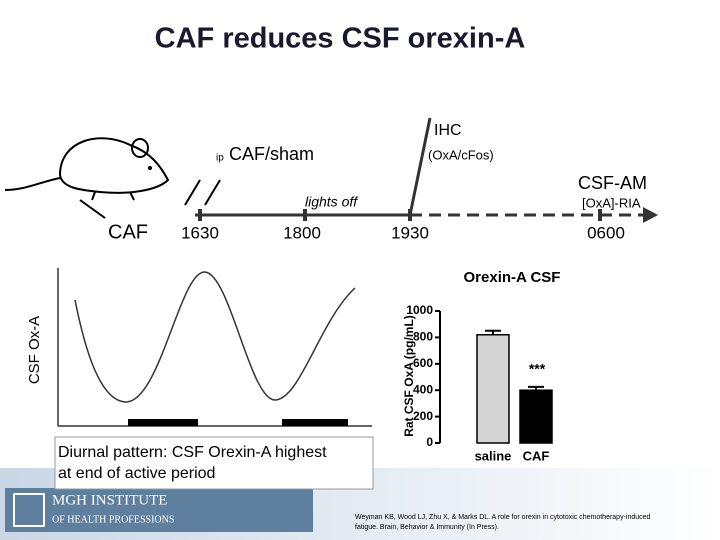 This screenshot has height=540, width=720. What do you see at coordinates (536, 455) in the screenshot?
I see `x-tick-label: CAF` at bounding box center [536, 455].